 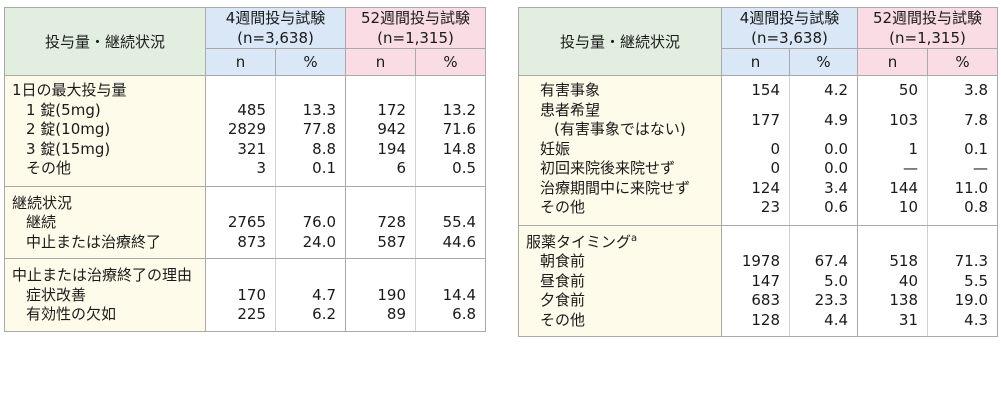 What do you see at coordinates (775, 168) in the screenshot?
I see `cell-n4: 0` at bounding box center [775, 168].